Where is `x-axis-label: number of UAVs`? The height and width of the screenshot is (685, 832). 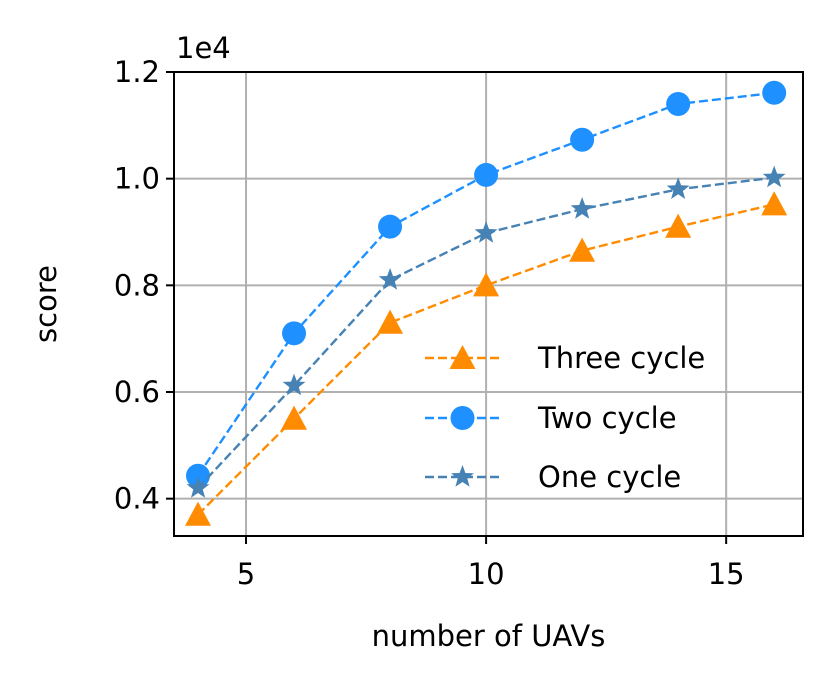 x-axis-label: number of UAVs is located at coordinates (489, 636).